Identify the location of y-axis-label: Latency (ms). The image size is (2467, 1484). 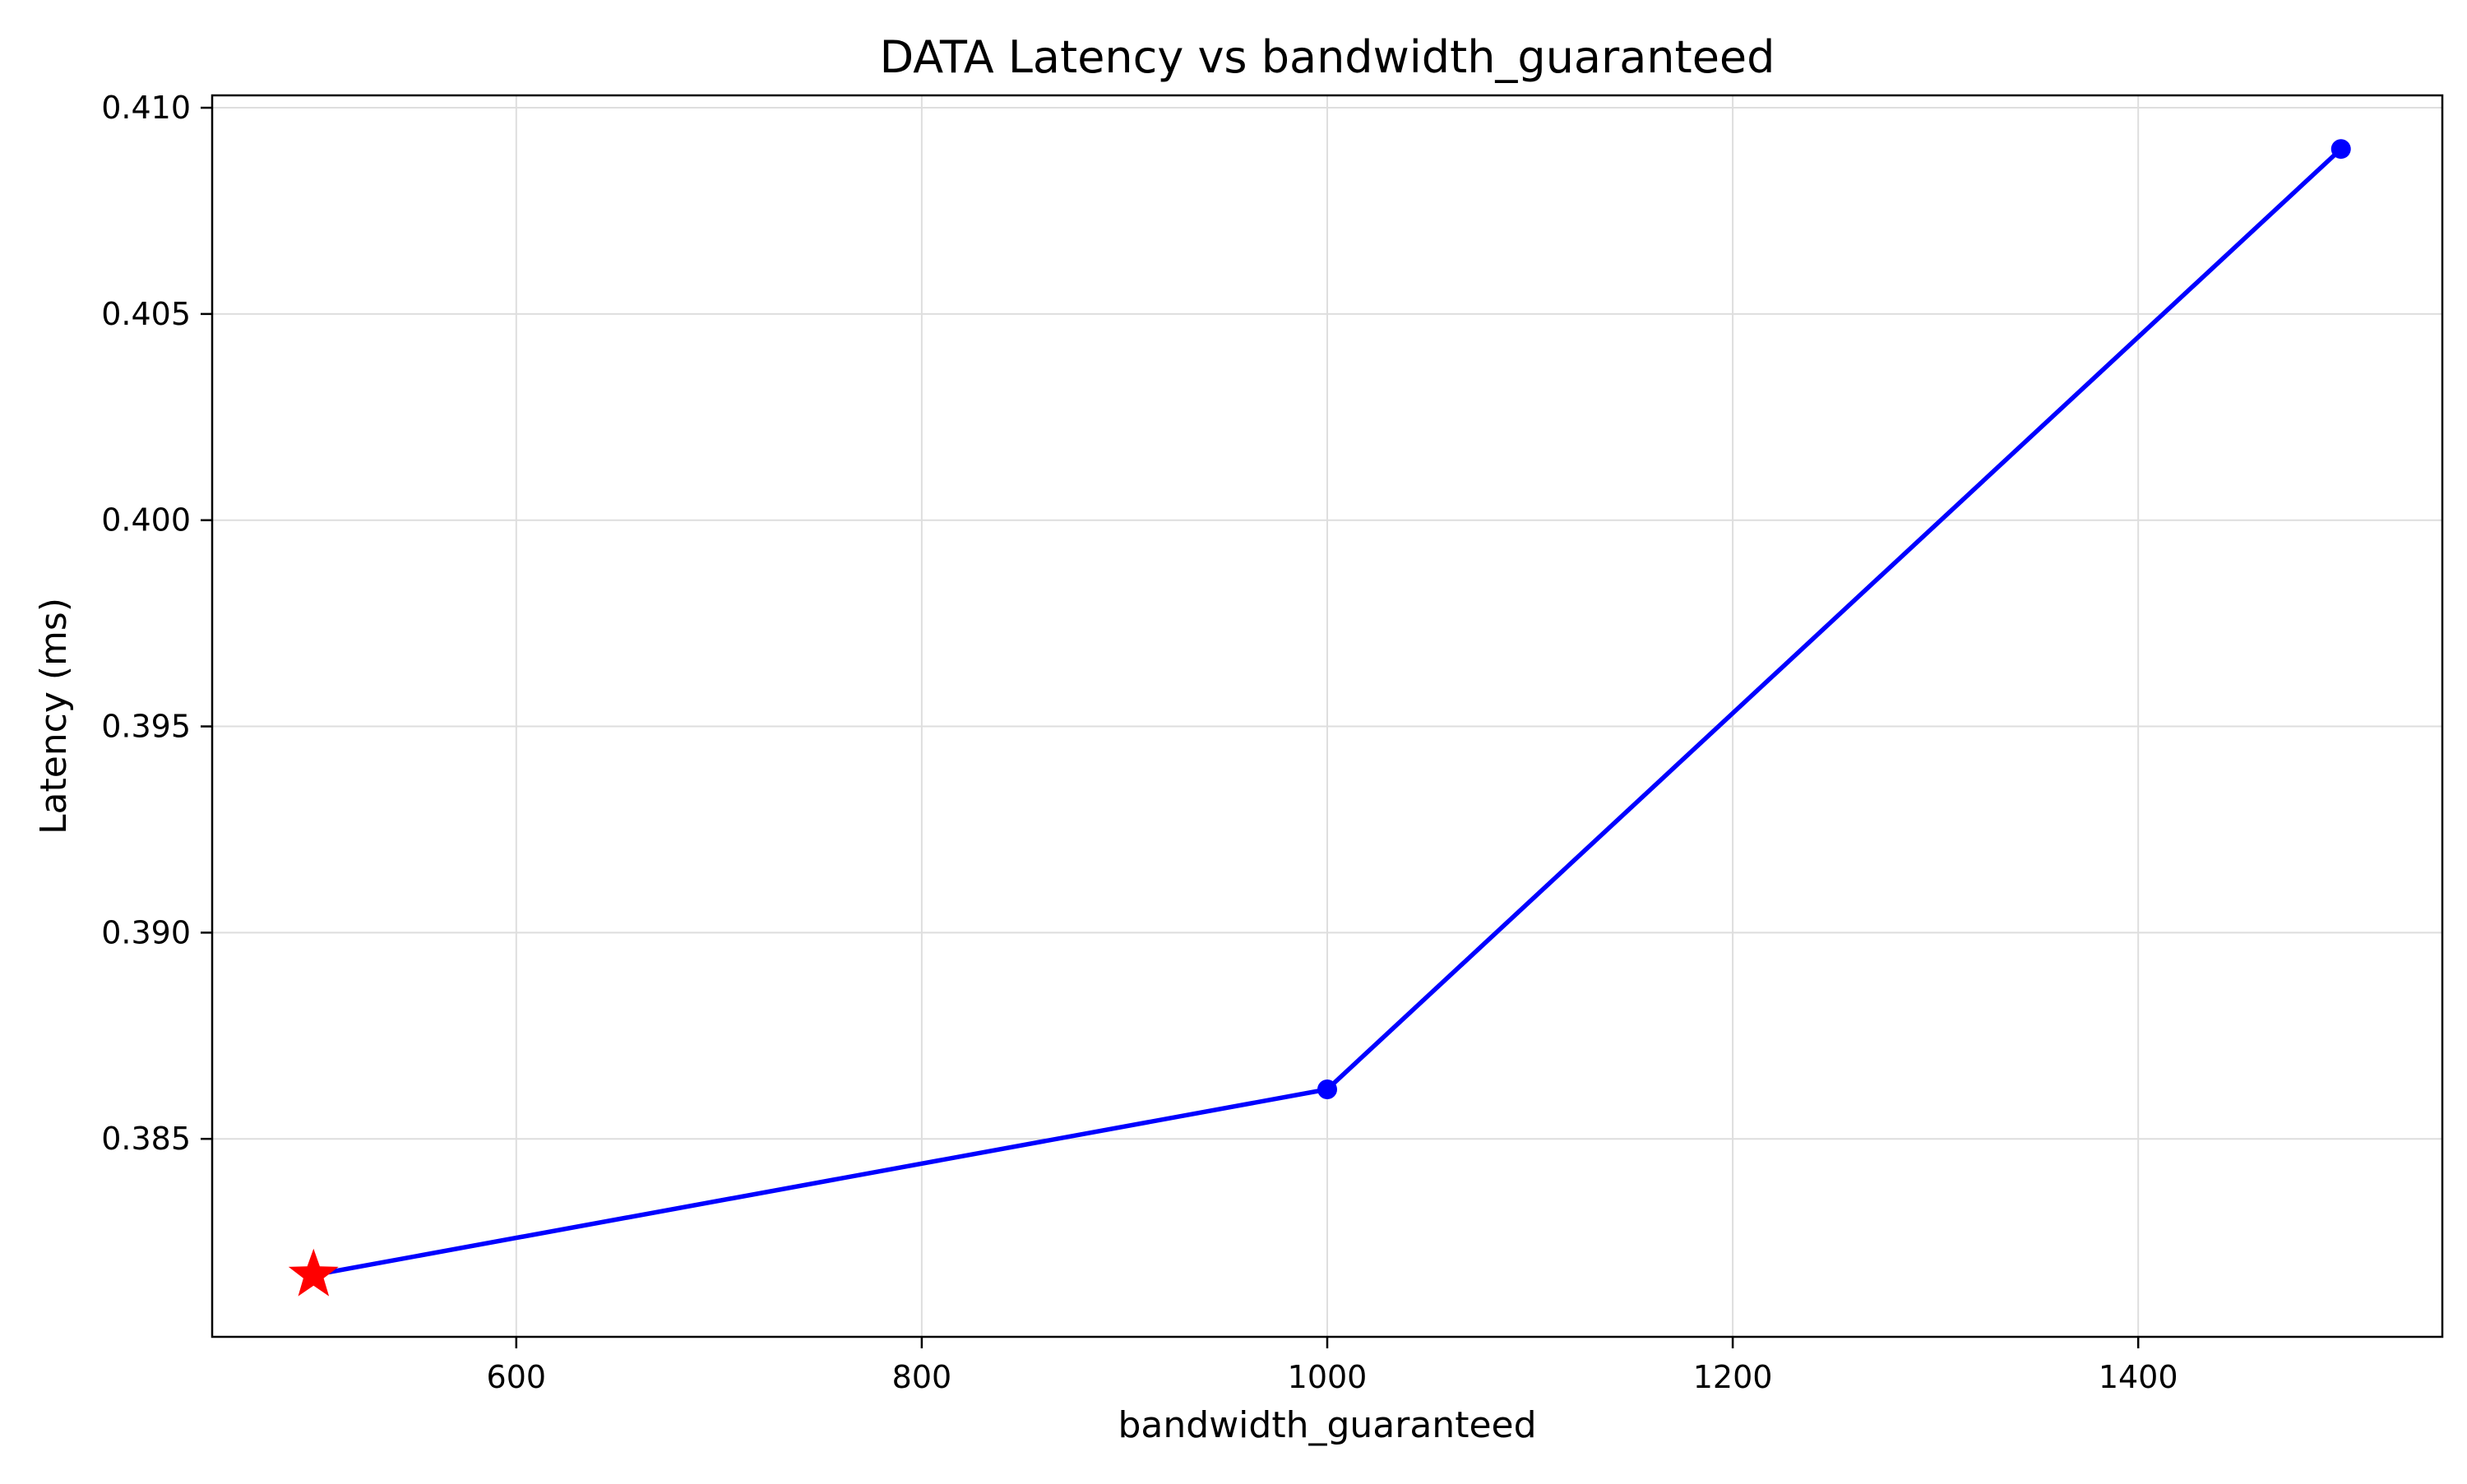
(54, 716).